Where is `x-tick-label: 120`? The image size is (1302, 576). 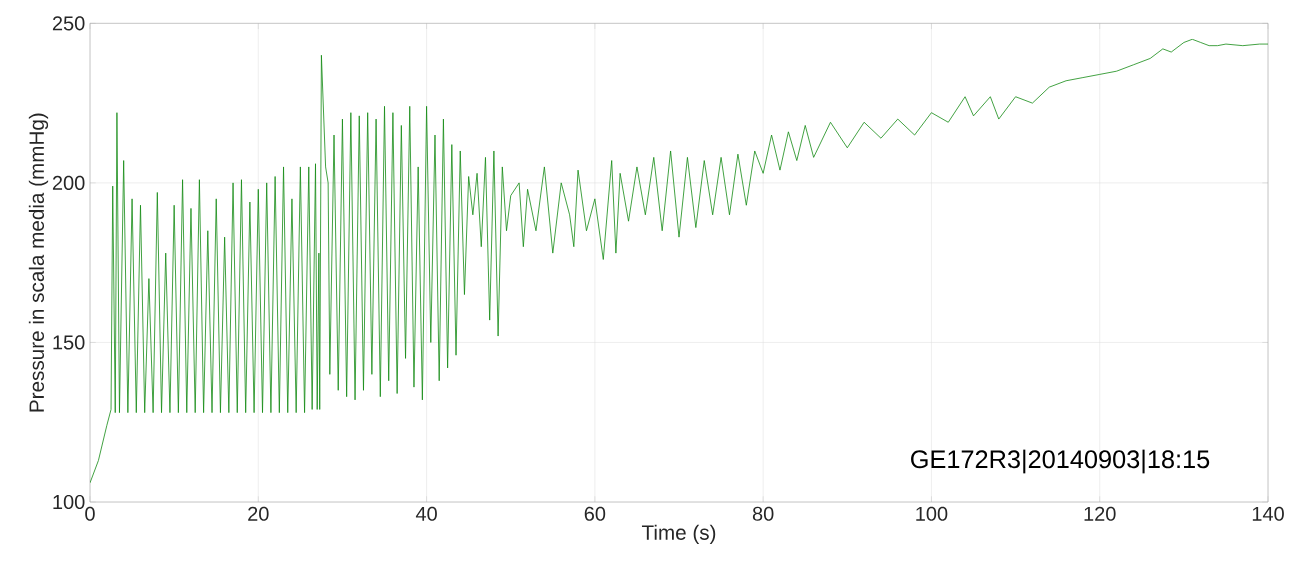 x-tick-label: 120 is located at coordinates (1100, 513).